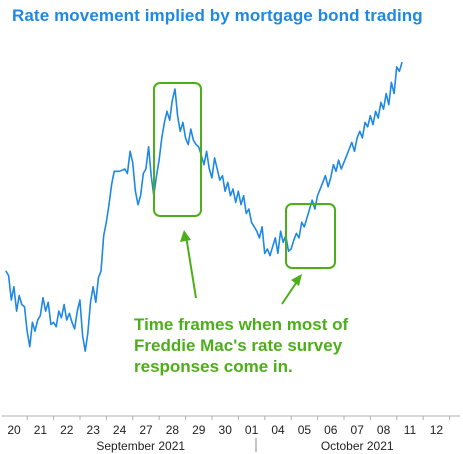 Image resolution: width=463 pixels, height=454 pixels. I want to click on x-tick-label: 11, so click(410, 430).